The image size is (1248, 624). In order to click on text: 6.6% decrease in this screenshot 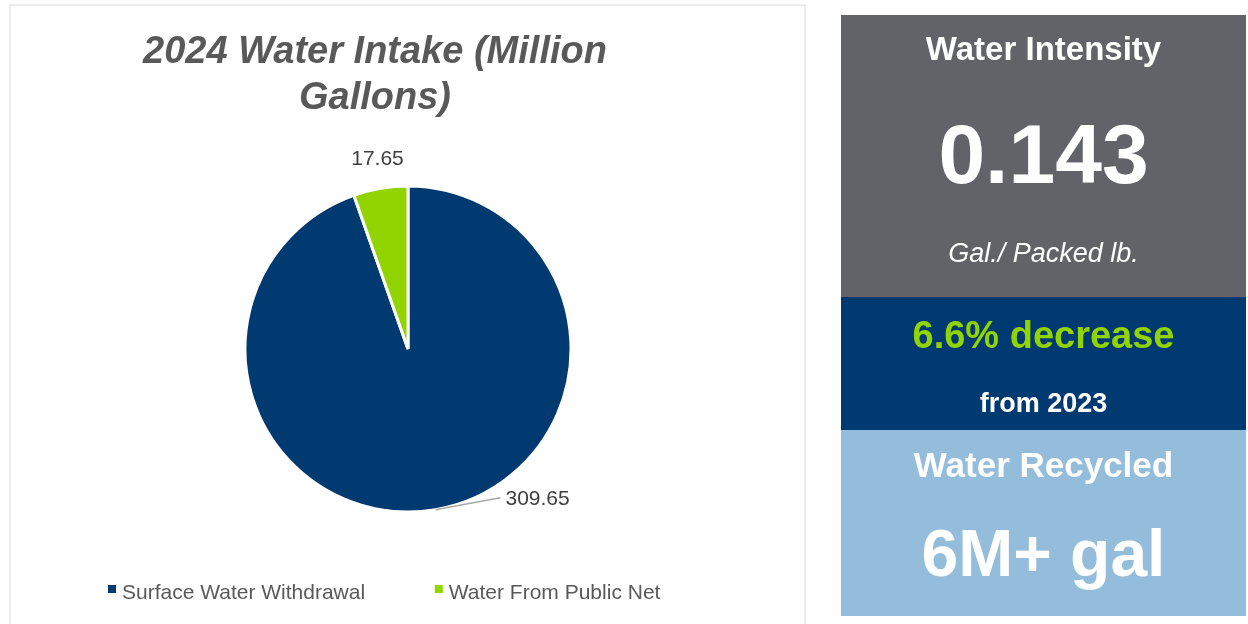, I will do `click(1043, 335)`.